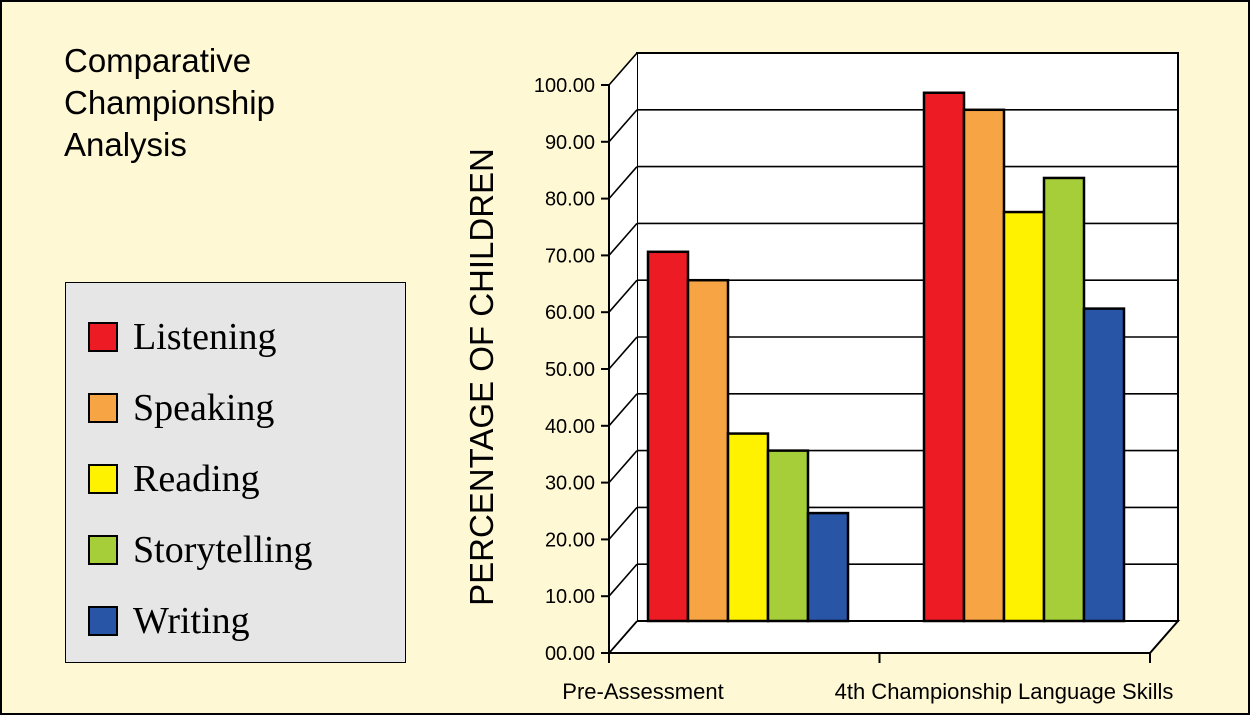 Image resolution: width=1250 pixels, height=715 pixels. What do you see at coordinates (204, 408) in the screenshot?
I see `legend-label-speaking: Speaking` at bounding box center [204, 408].